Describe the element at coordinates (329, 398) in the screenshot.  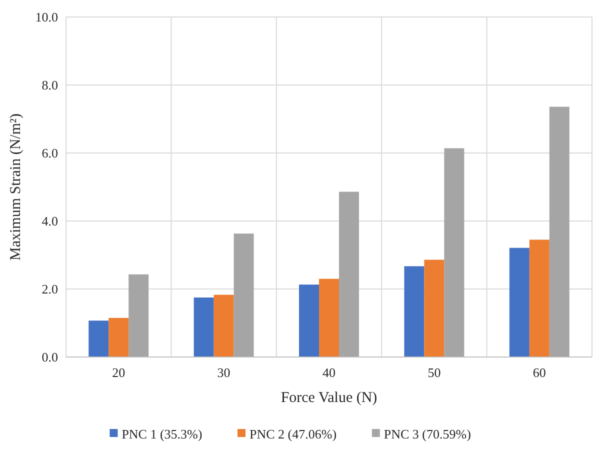
I see `x-axis-title: Force Value (N)` at that location.